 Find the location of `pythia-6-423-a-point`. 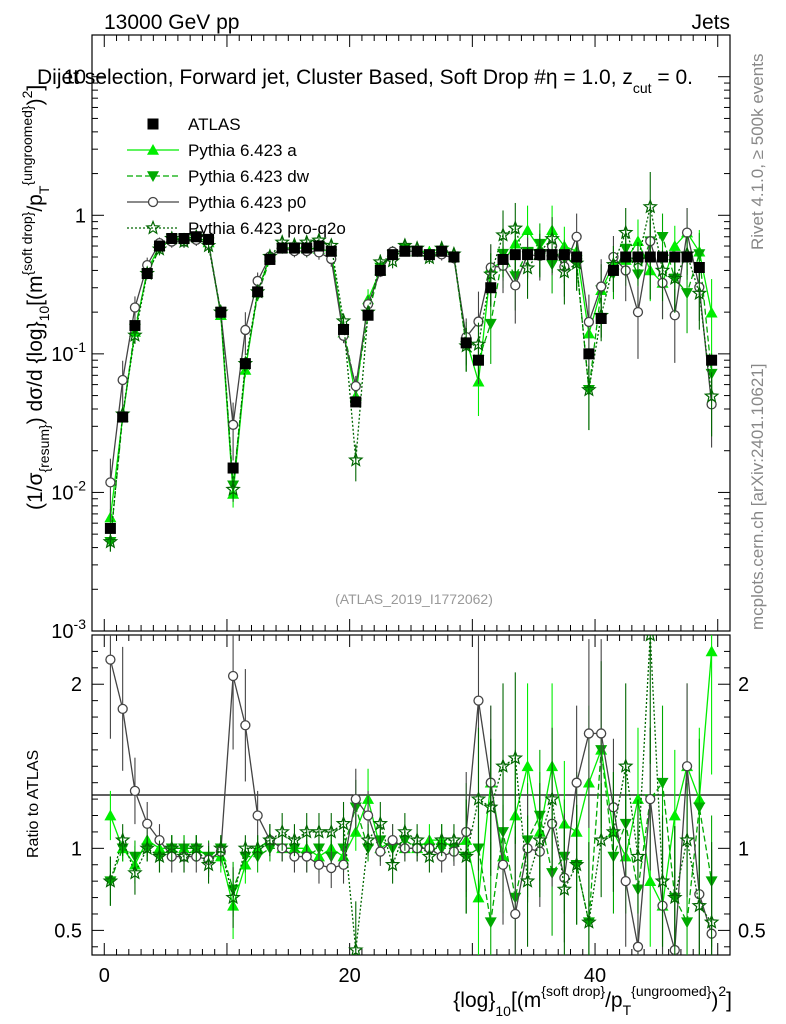

pythia-6-423-a-point is located at coordinates (527, 230).